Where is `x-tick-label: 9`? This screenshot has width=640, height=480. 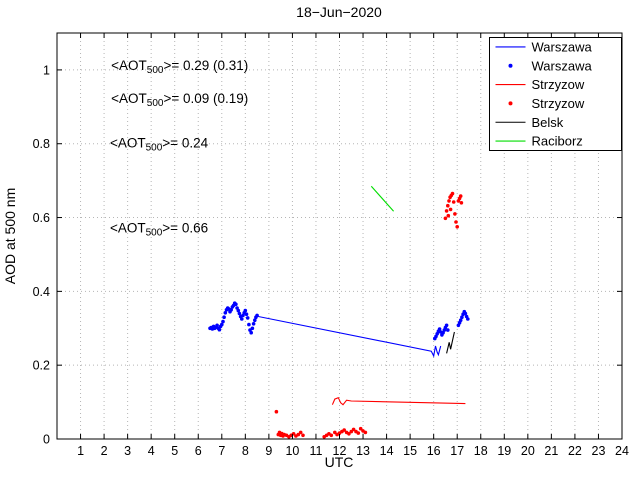
x-tick-label: 9 is located at coordinates (268, 451).